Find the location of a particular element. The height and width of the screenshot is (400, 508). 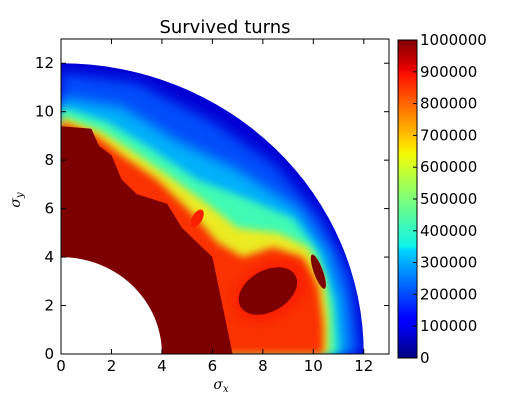

colorbar-gradient is located at coordinates (407, 199).